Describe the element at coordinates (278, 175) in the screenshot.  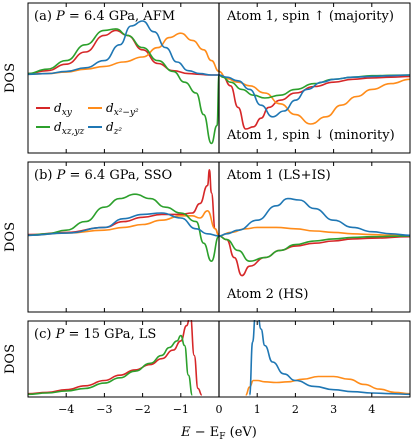
I see `panel-annotation-top: Atom 1 (LS+IS)` at that location.